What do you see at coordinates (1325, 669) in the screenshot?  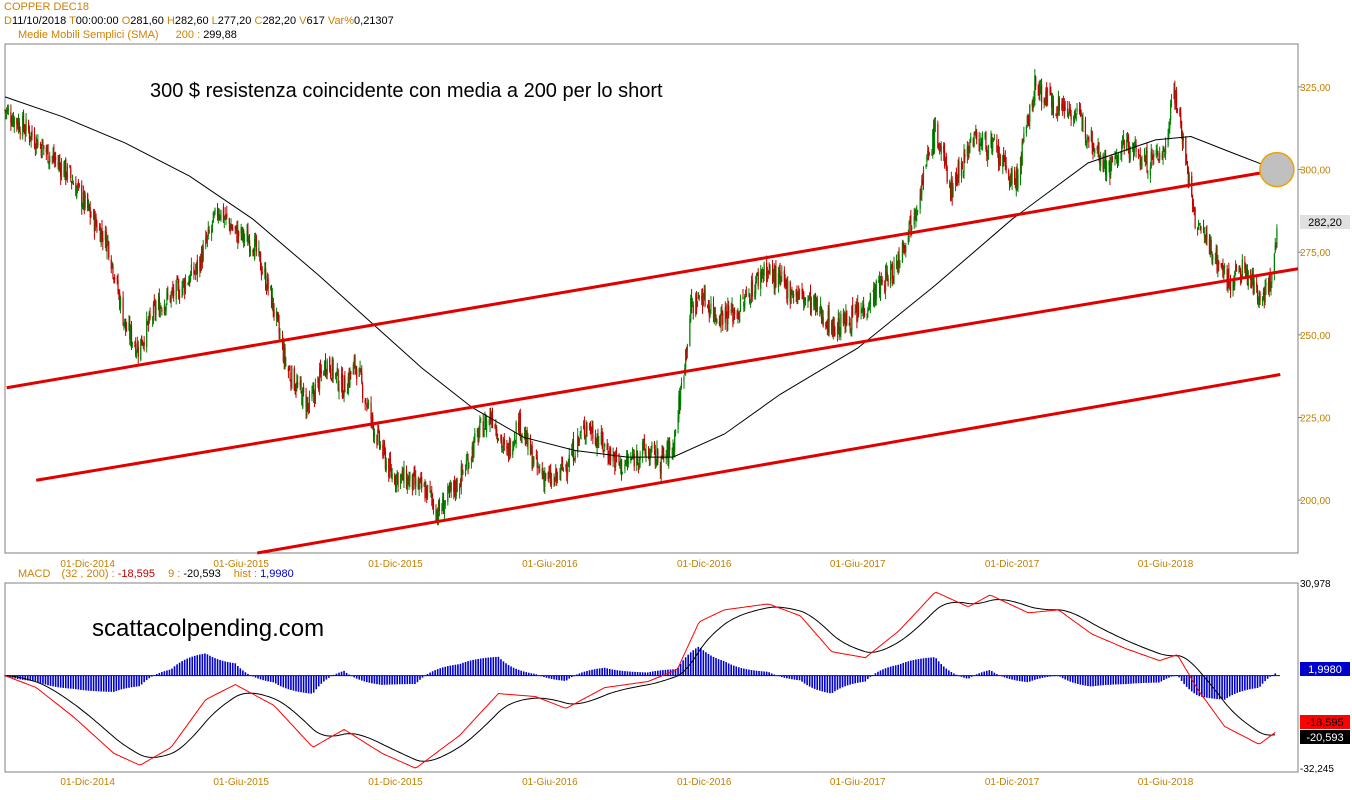 I see `hist-value-box` at bounding box center [1325, 669].